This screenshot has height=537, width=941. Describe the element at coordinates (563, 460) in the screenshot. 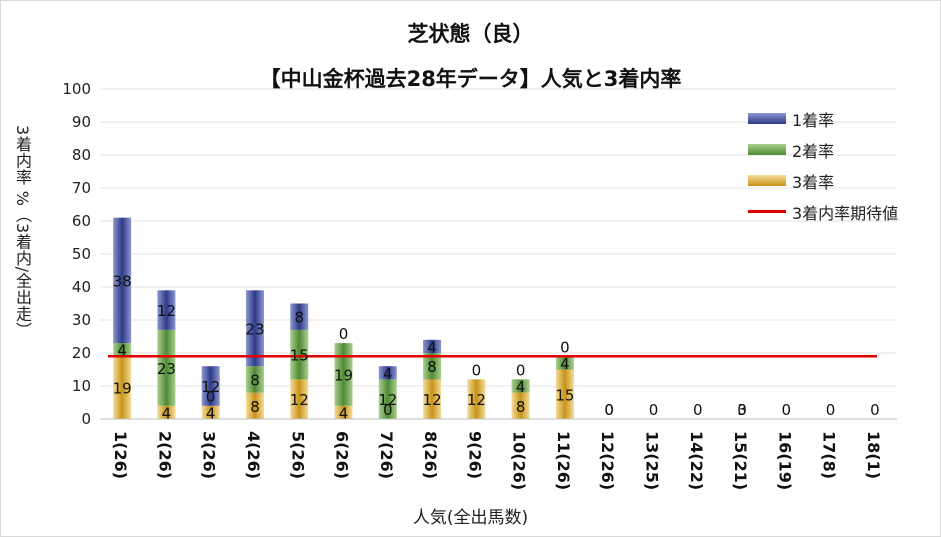

I see `x-tick-label: 11(26)` at that location.